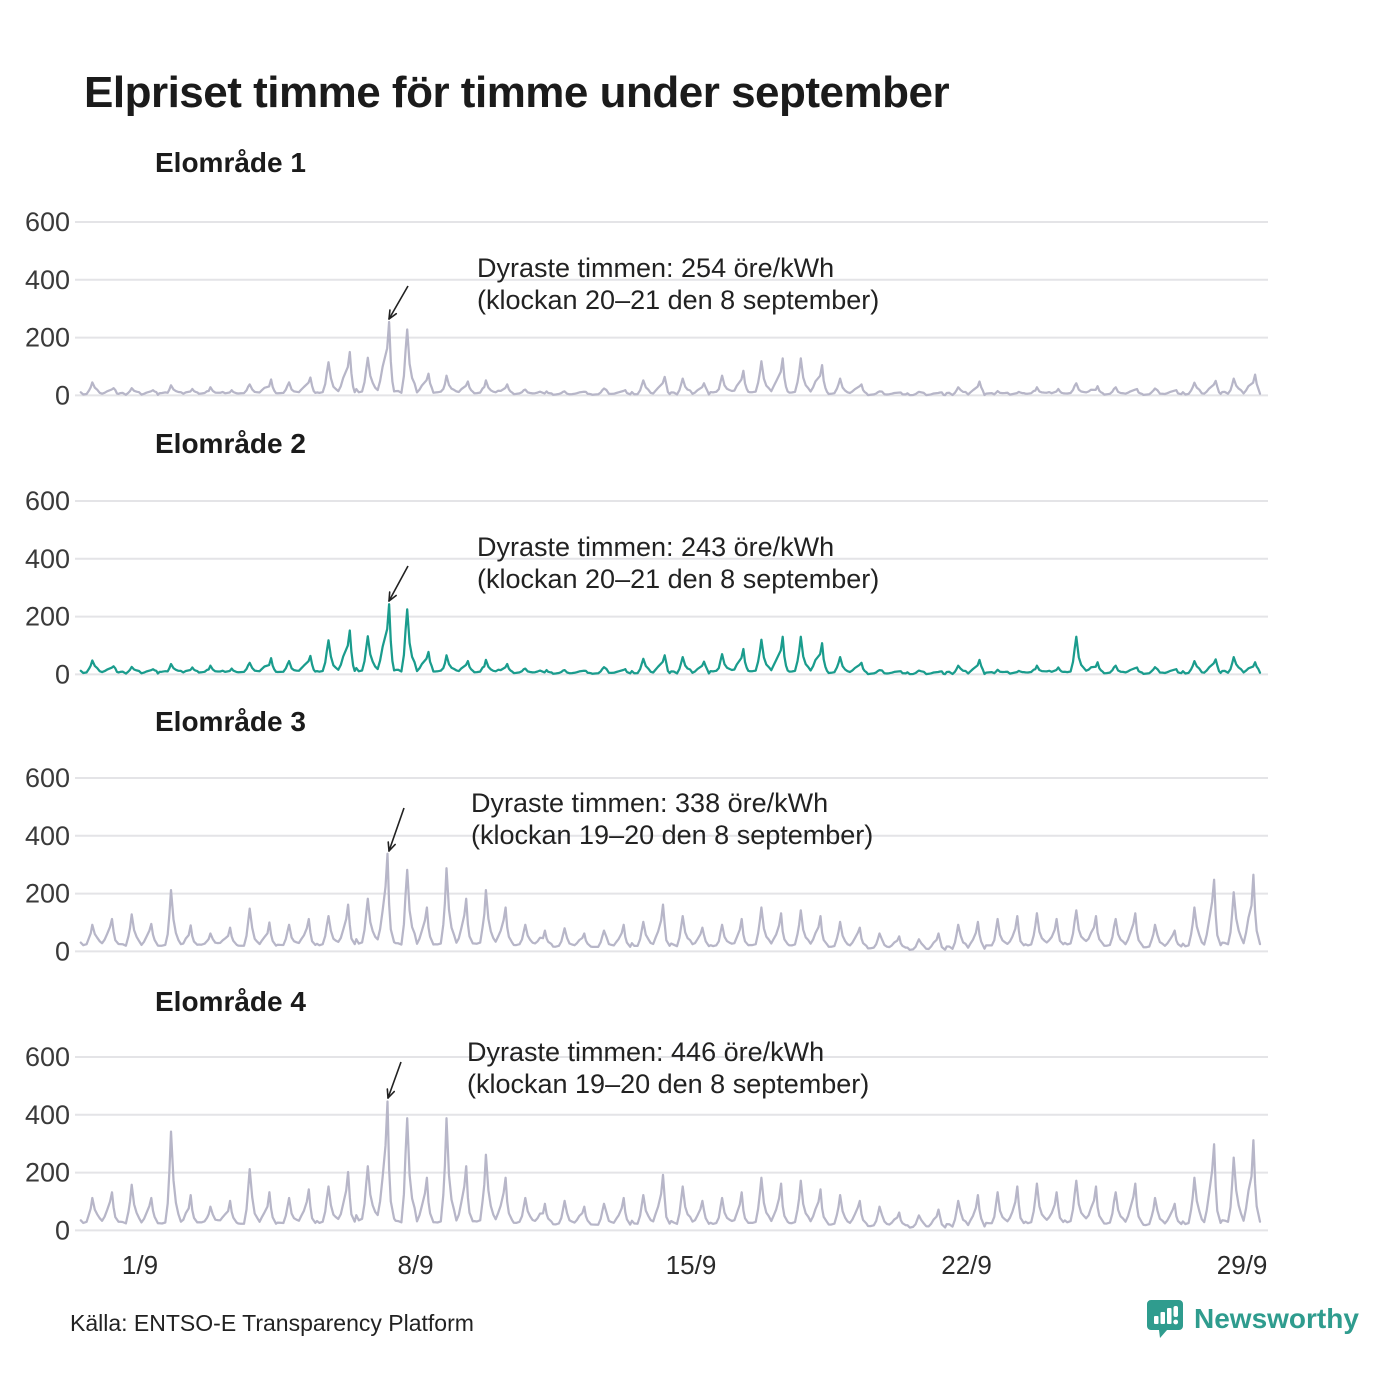 This screenshot has width=1400, height=1400. I want to click on newsworthy-logo-icon, so click(1165, 1319).